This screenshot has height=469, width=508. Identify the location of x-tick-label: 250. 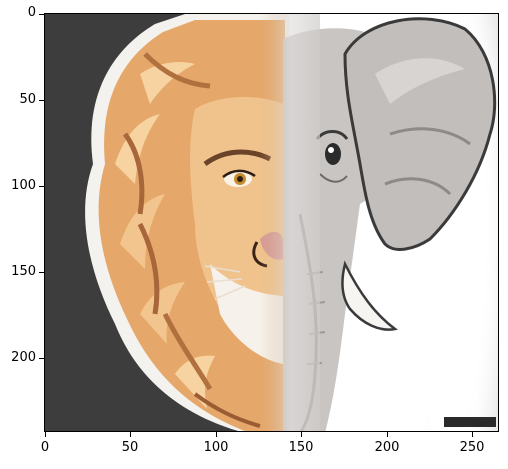
(472, 447).